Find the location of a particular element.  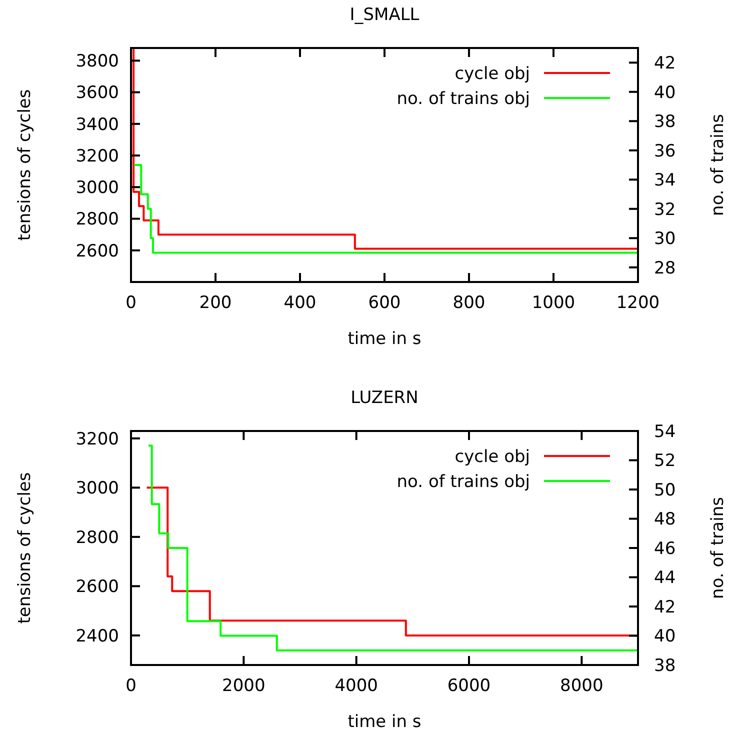

y2-tick-label: 52 is located at coordinates (665, 461).